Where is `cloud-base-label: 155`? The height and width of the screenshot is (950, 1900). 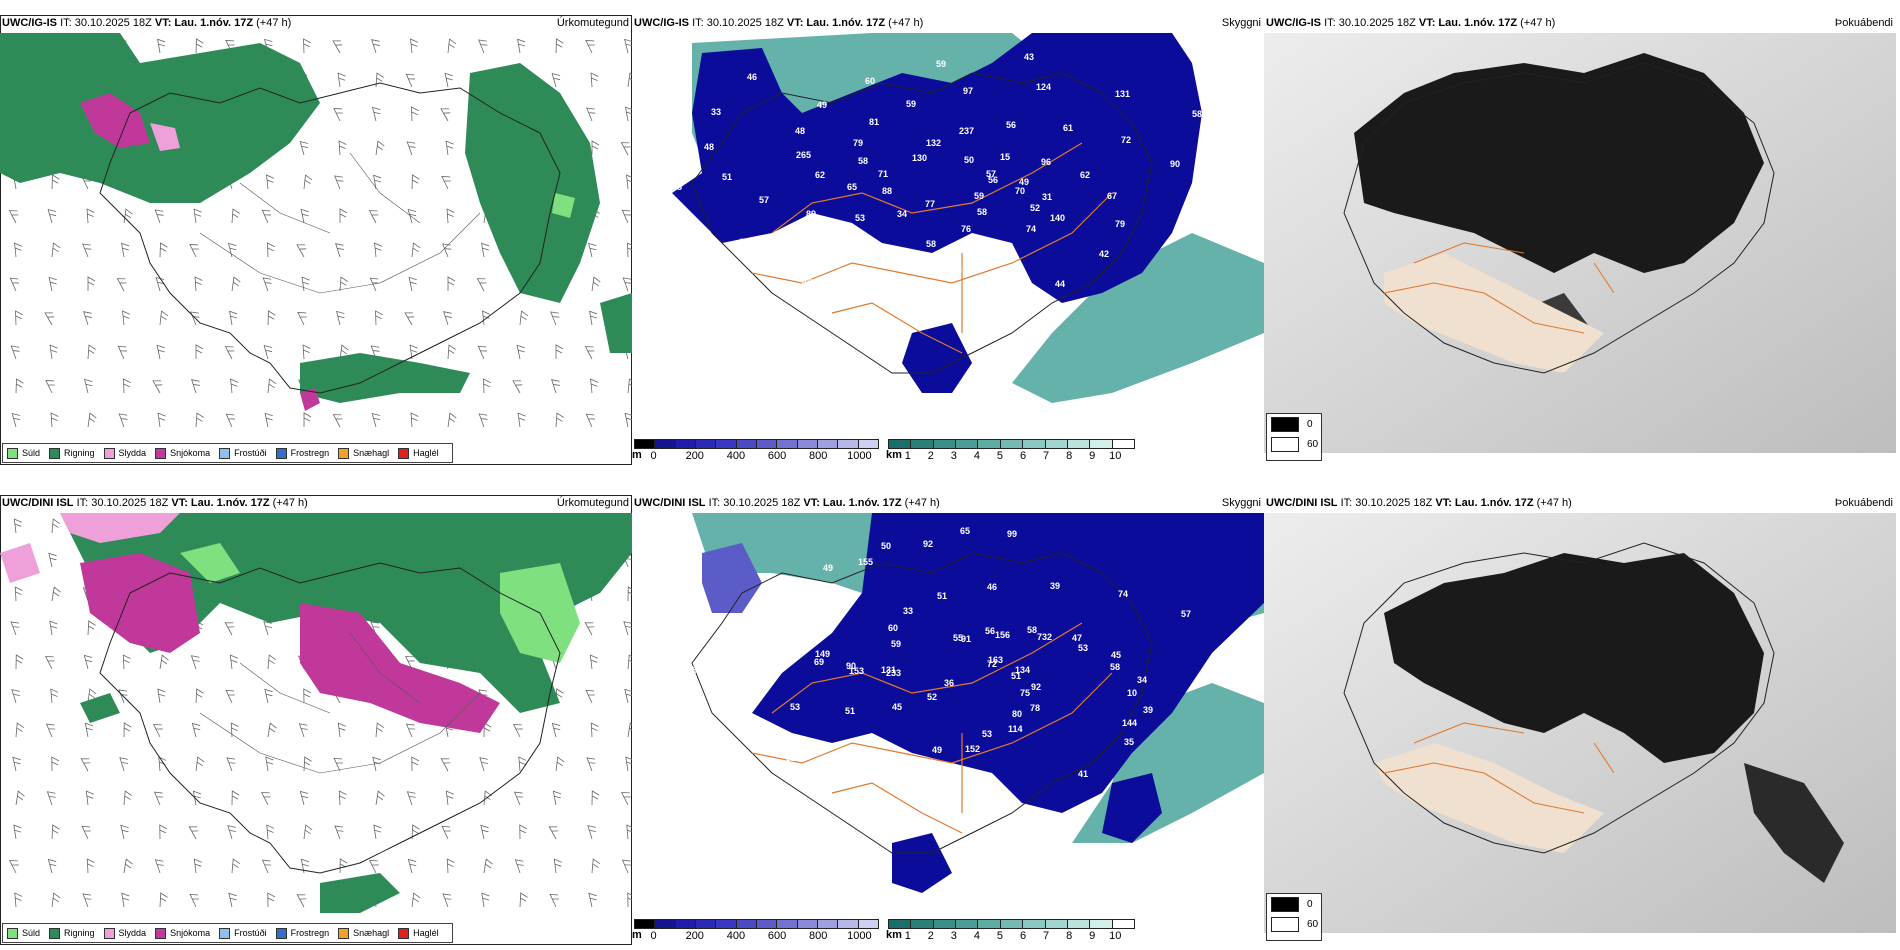
cloud-base-label: 155 is located at coordinates (865, 562).